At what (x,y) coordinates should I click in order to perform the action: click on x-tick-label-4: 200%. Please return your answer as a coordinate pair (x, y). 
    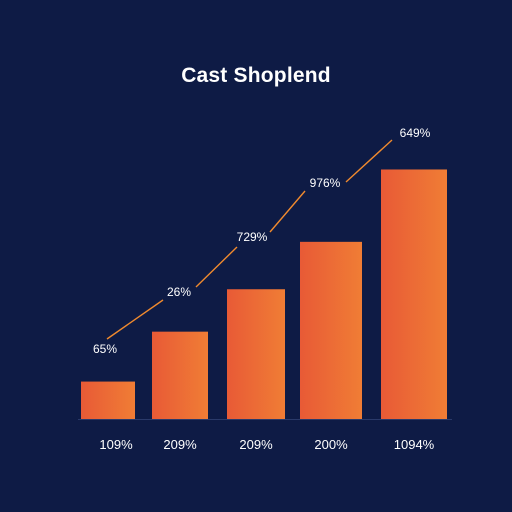
    Looking at the image, I should click on (331, 444).